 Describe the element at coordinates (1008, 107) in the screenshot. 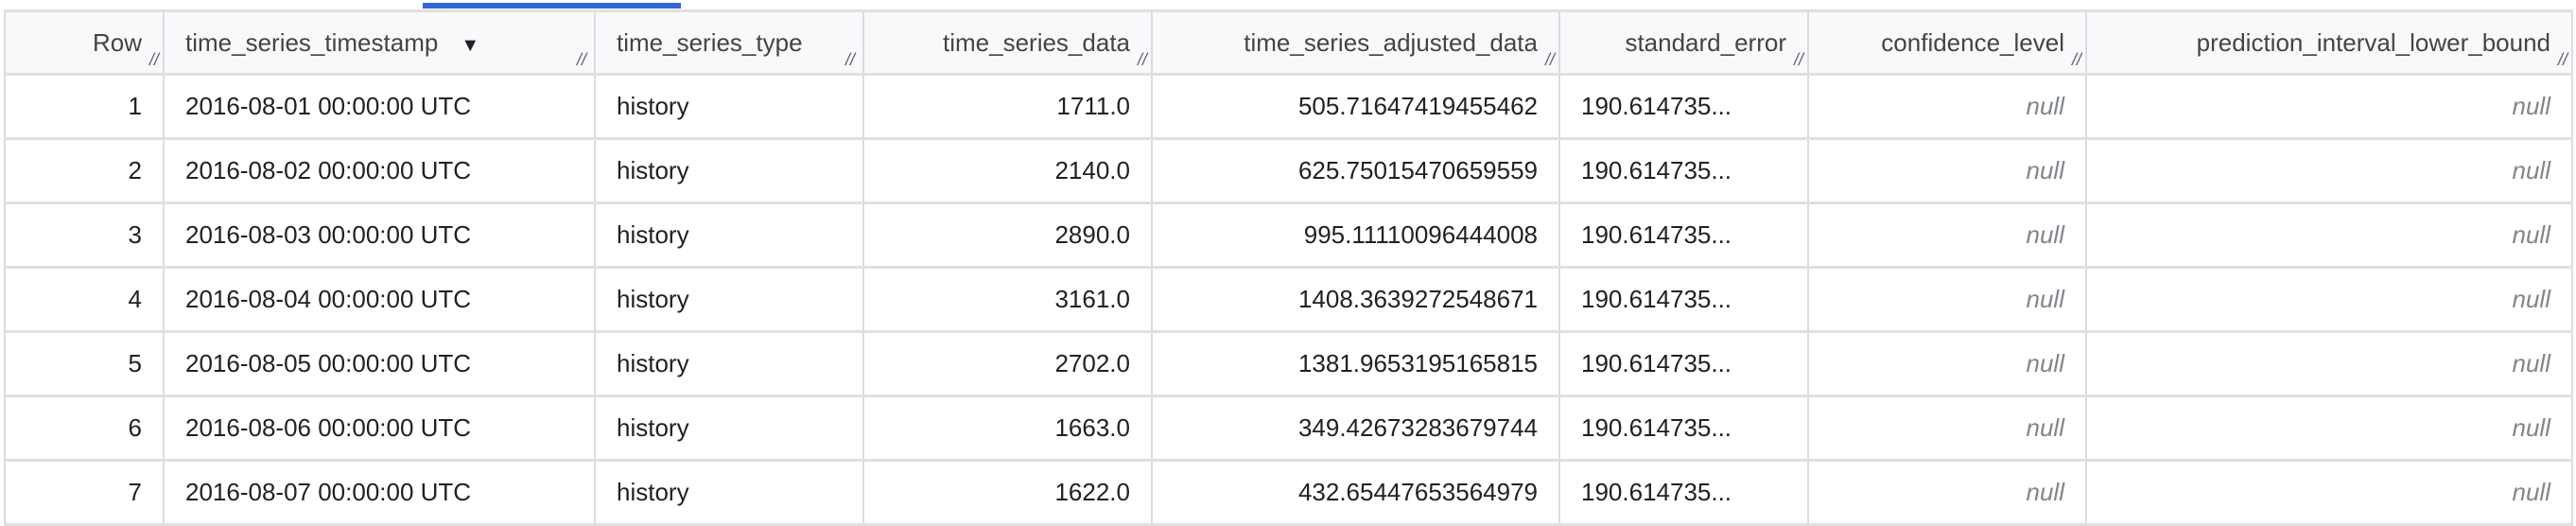

I see `data-cell: 1711.0` at that location.